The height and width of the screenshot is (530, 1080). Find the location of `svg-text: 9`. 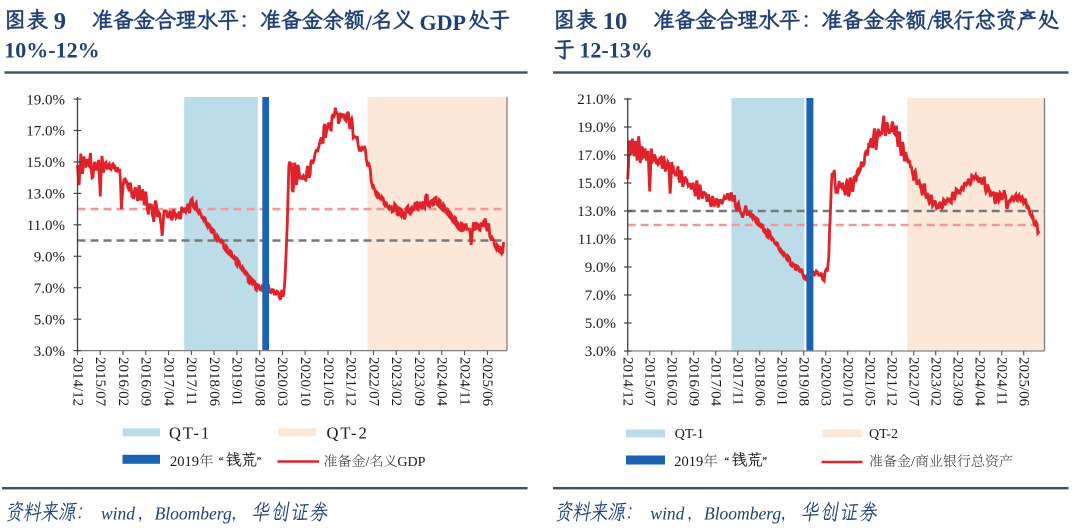

svg-text: 9 is located at coordinates (60, 21).